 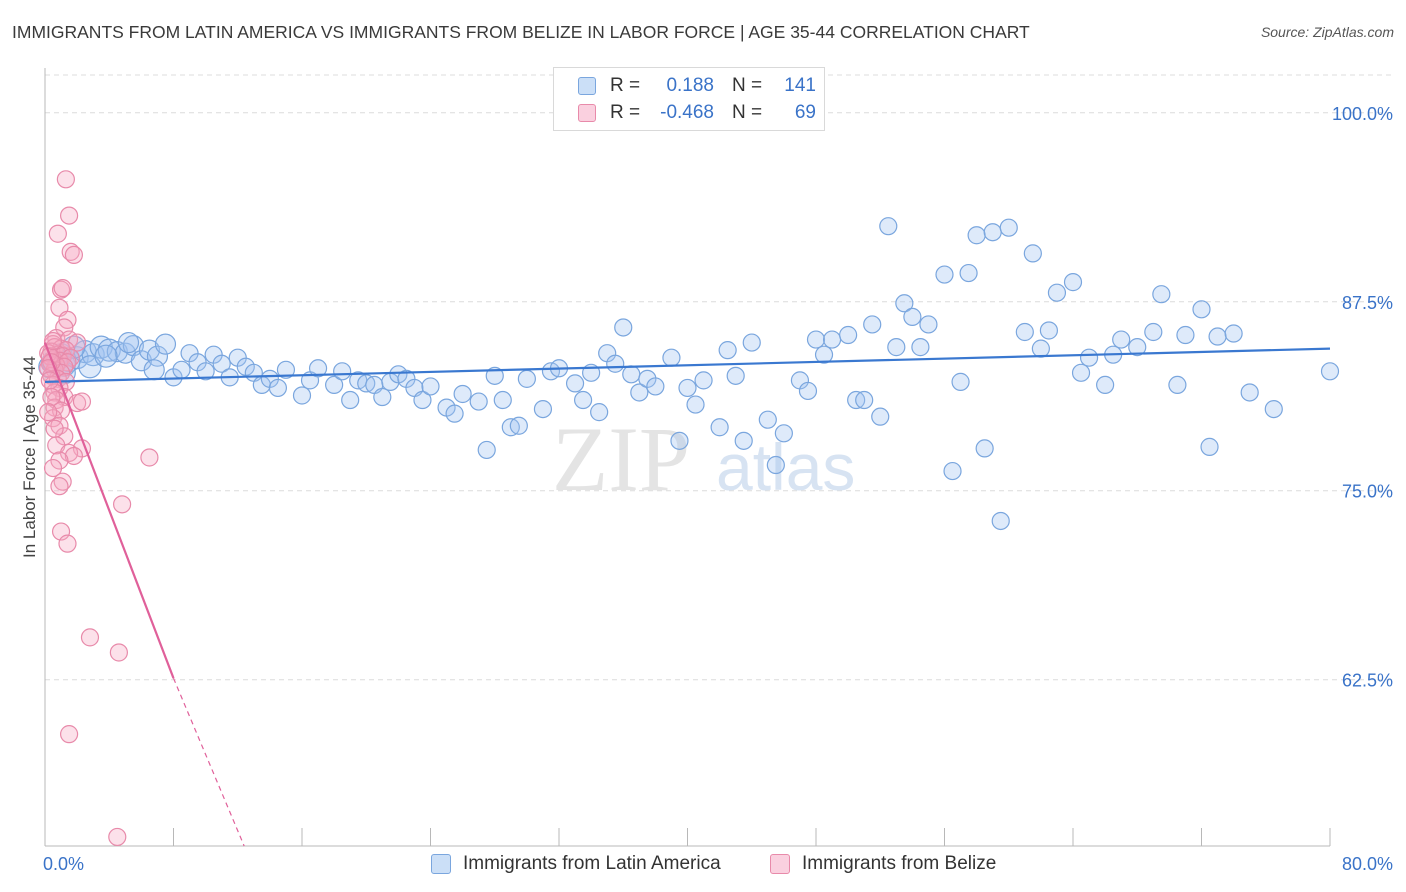 I want to click on series-belize, so click(x=99, y=508).